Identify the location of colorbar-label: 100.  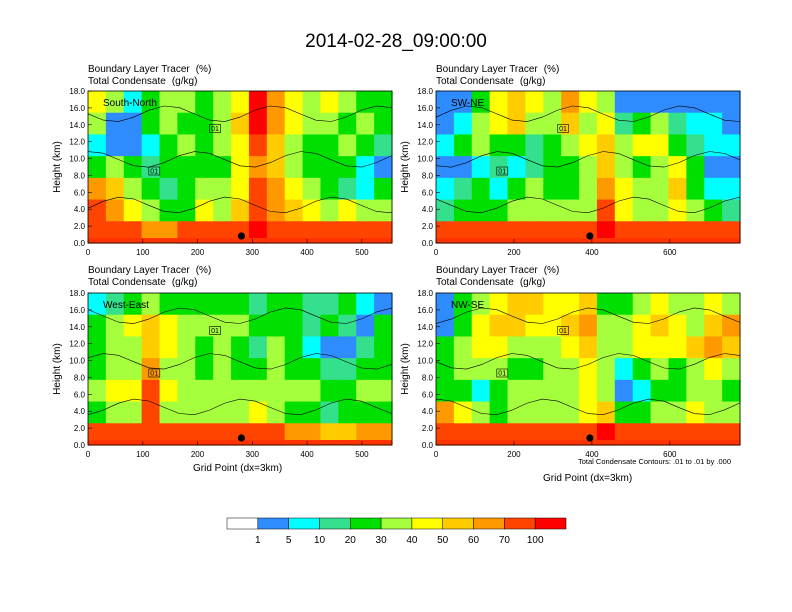
(535, 540).